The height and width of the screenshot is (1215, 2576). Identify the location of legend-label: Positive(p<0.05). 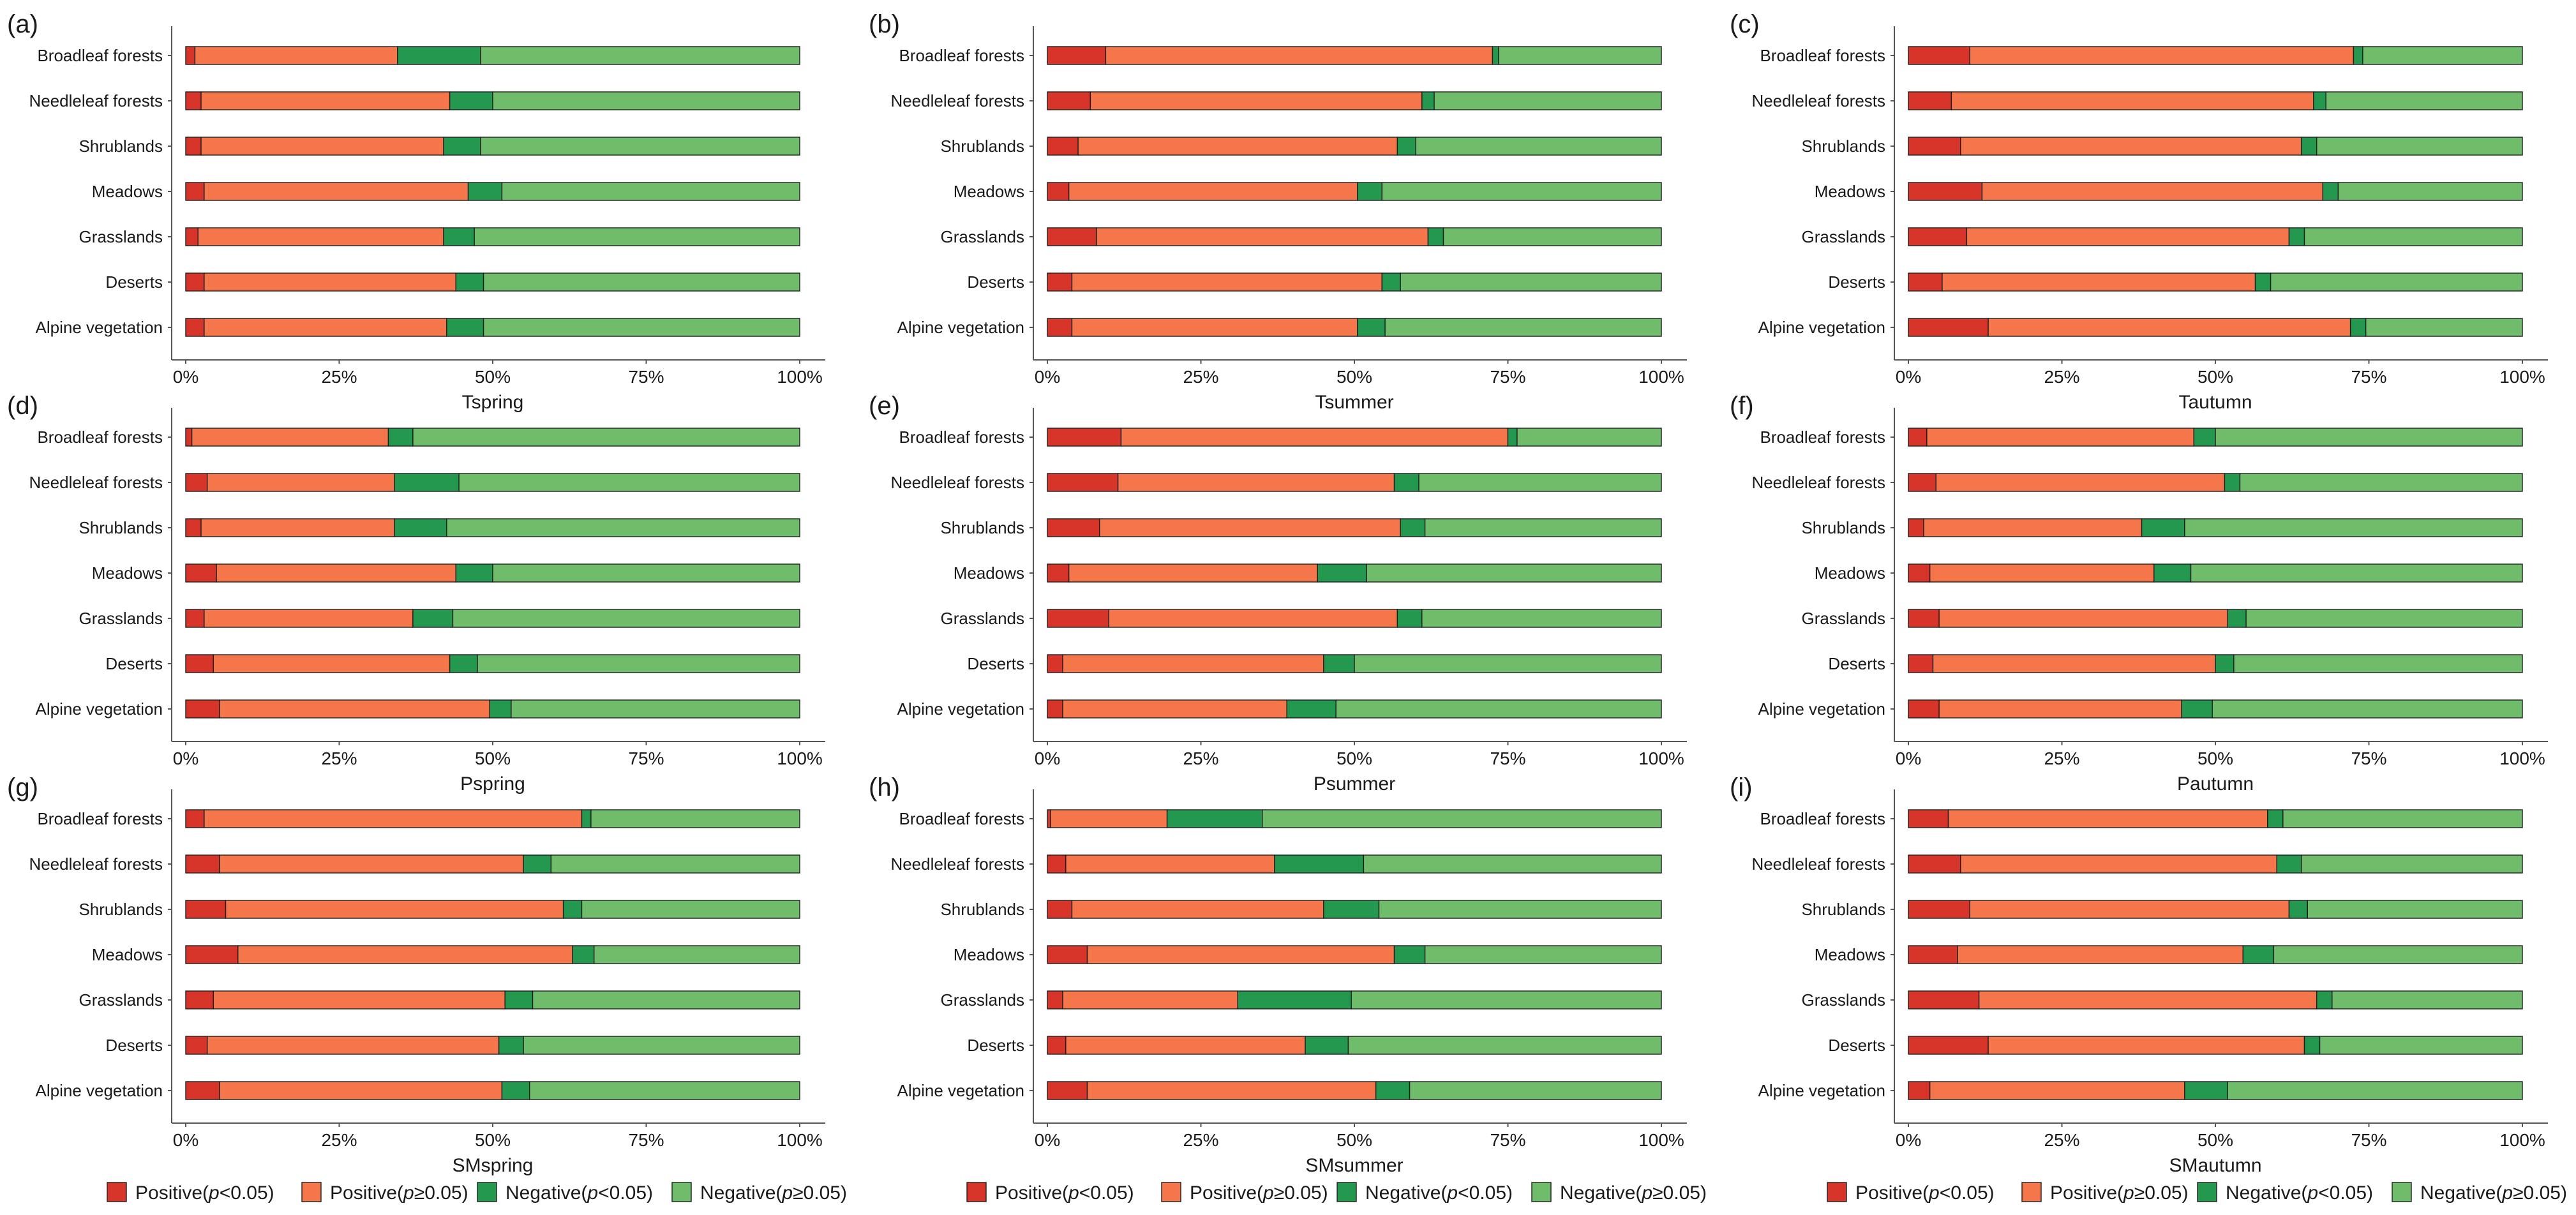
(1925, 1193).